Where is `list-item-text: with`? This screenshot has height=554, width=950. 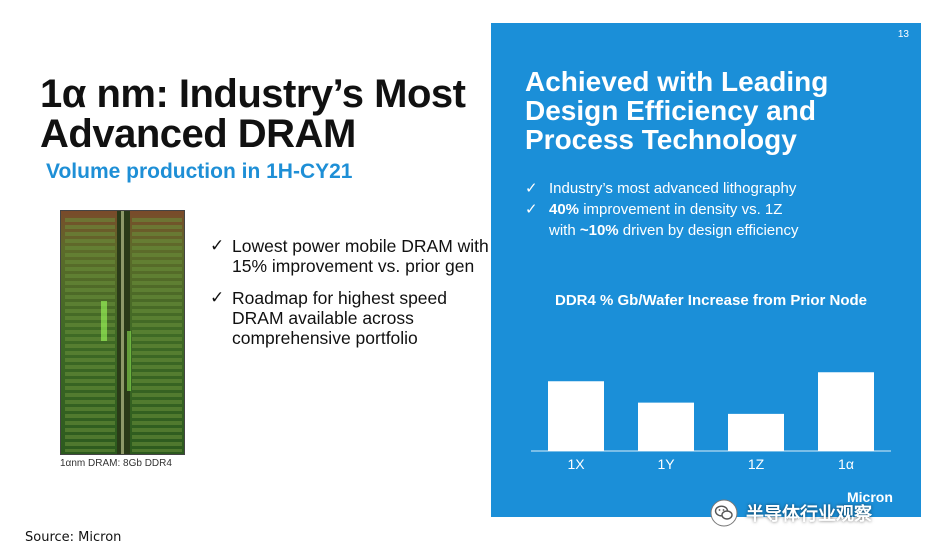
list-item-text: with is located at coordinates (564, 230).